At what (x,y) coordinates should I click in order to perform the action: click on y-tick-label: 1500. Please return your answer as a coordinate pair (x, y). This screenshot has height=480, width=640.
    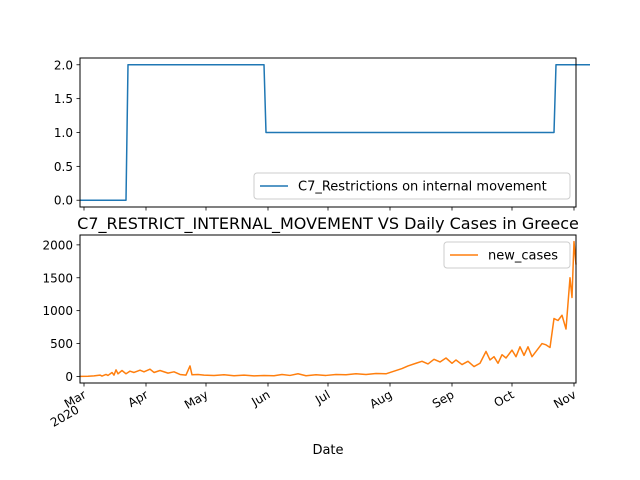
    Looking at the image, I should click on (57, 278).